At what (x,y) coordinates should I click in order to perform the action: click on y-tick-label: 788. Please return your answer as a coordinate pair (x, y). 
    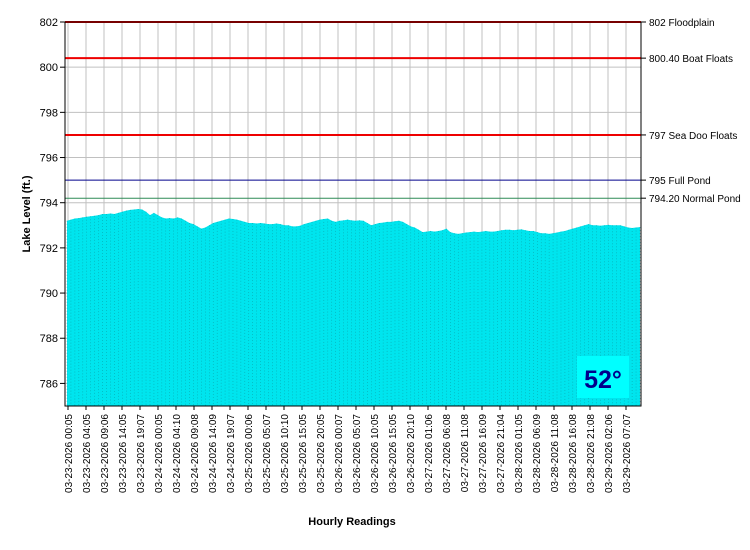
    Looking at the image, I should click on (49, 339).